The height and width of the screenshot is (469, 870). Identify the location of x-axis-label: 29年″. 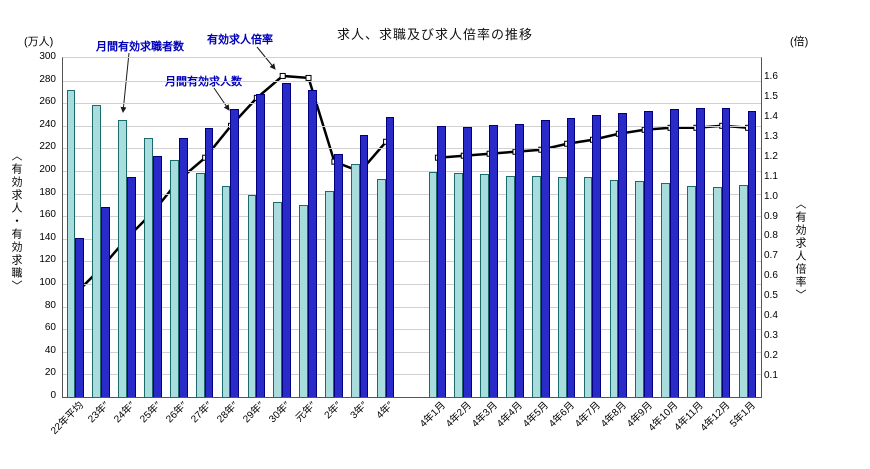
(254, 413).